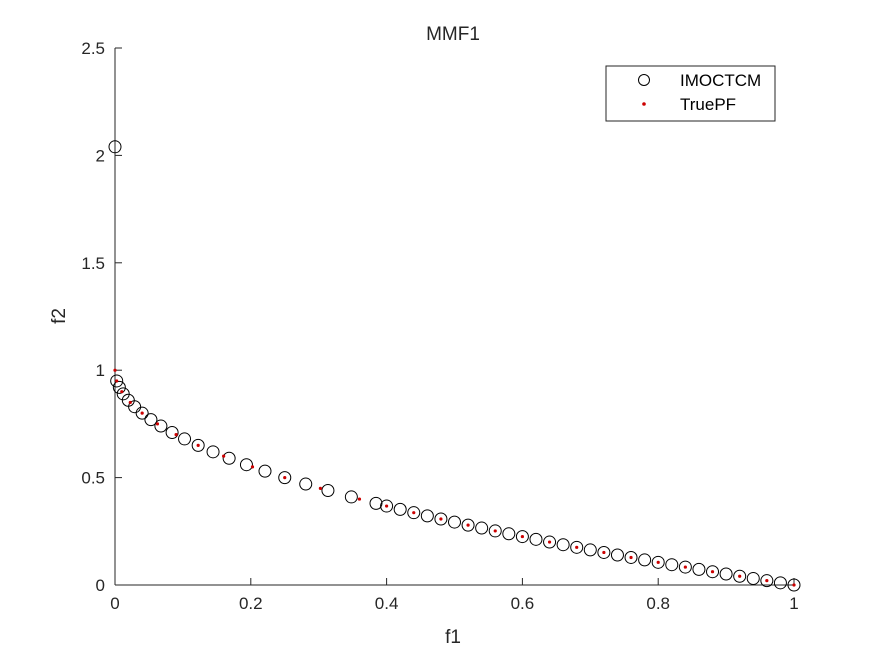 This screenshot has height=661, width=875. What do you see at coordinates (114, 603) in the screenshot?
I see `x-tick-label: 0` at bounding box center [114, 603].